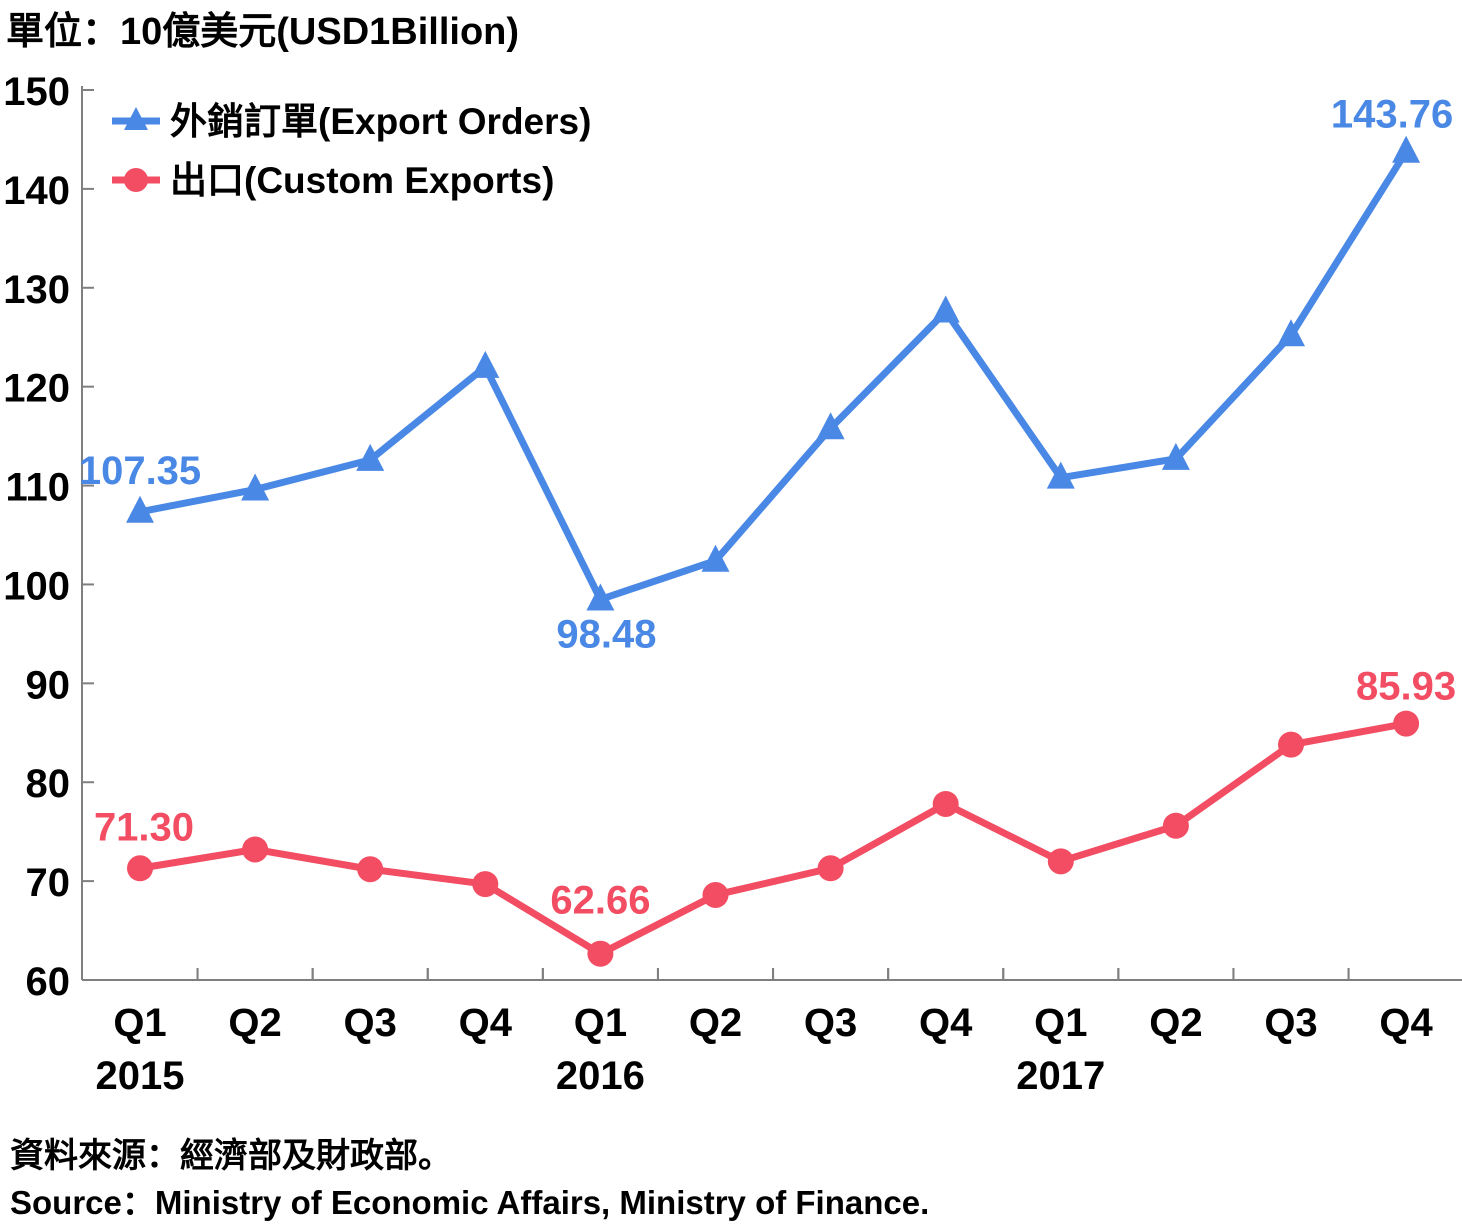 The height and width of the screenshot is (1224, 1462). Describe the element at coordinates (48, 883) in the screenshot. I see `y-tick-label: 70` at that location.